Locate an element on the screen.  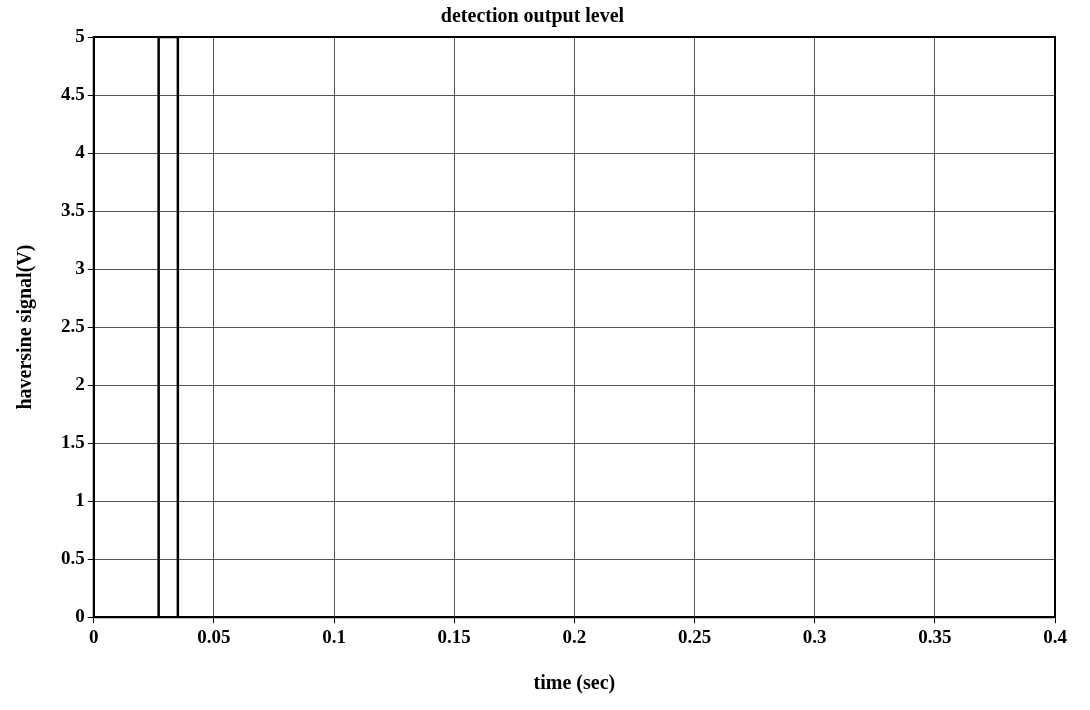
y-tick-label: 4 is located at coordinates (80, 151).